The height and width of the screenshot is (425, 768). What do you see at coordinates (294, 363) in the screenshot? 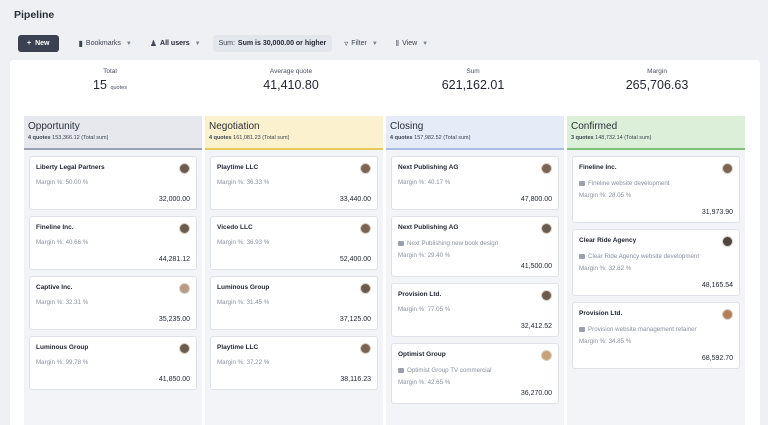
I see `quote-card: Playtime LLC Margin %: 37.22 % 38,116.23` at bounding box center [294, 363].